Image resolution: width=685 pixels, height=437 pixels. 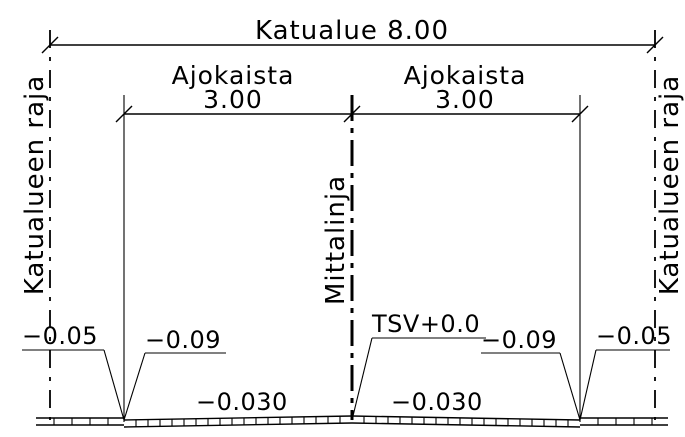 I want to click on right-lane-top, so click(x=466, y=418).